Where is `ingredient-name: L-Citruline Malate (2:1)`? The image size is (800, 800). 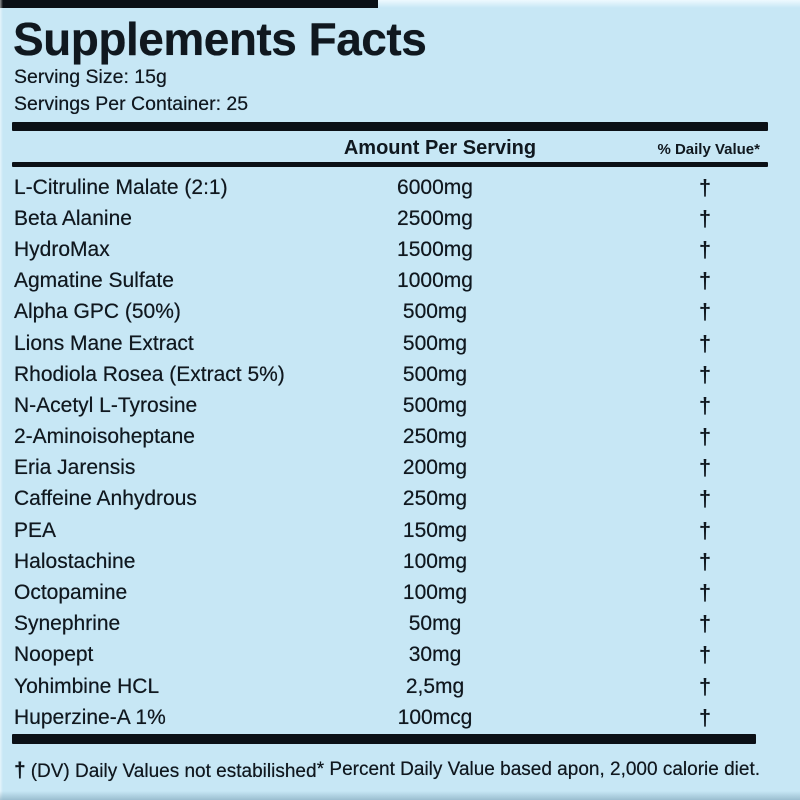
ingredient-name: L-Citruline Malate (2:1) is located at coordinates (121, 187).